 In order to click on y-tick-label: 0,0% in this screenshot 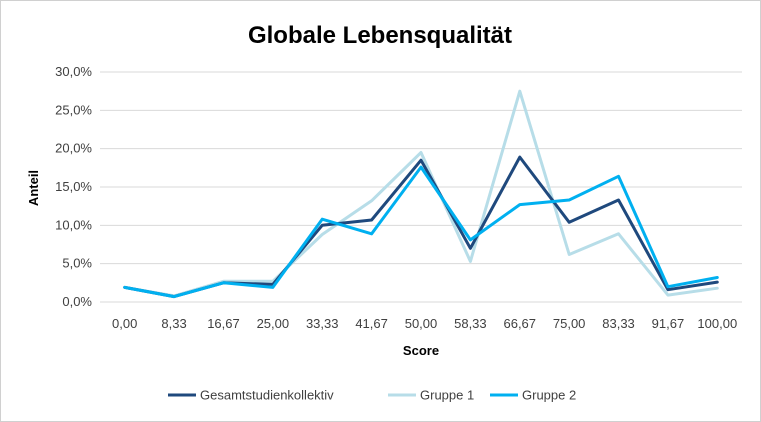, I will do `click(77, 301)`.